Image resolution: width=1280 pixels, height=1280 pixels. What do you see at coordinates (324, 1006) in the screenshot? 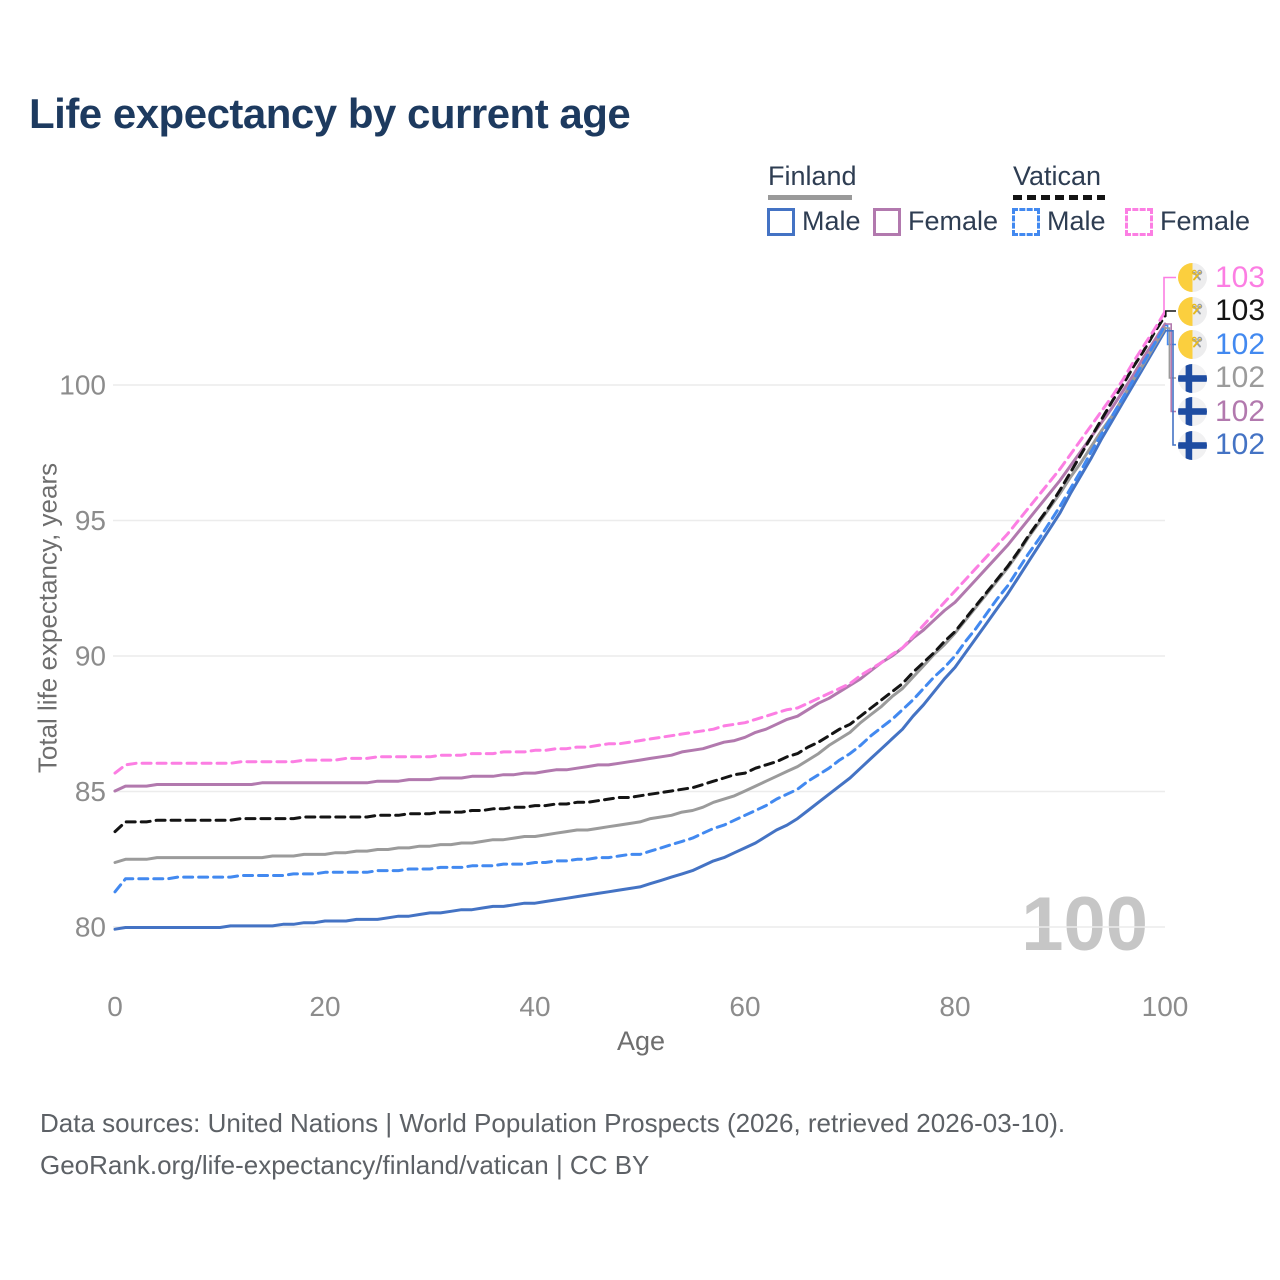
I see `x-tick-label-20: 20` at bounding box center [324, 1006].